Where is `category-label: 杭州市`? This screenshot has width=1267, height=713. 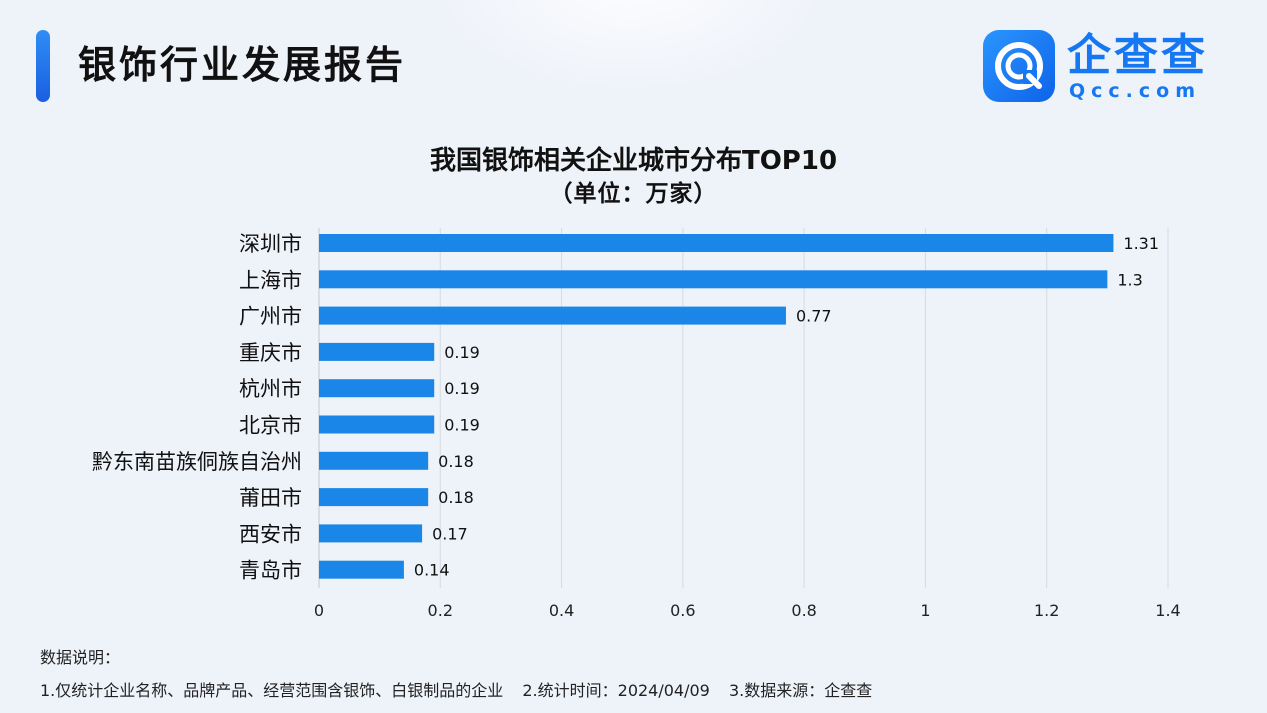 category-label: 杭州市 is located at coordinates (270, 389).